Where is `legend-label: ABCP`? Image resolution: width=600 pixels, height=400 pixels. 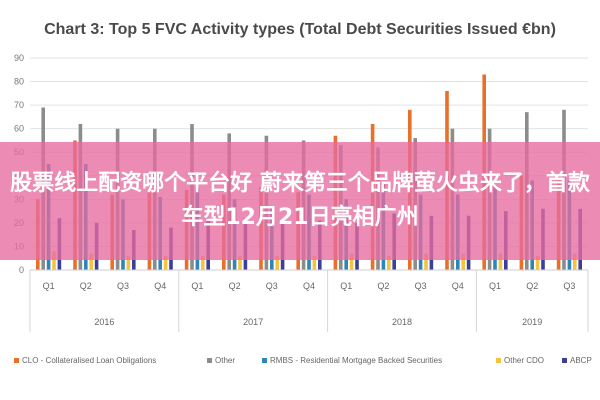
legend-label: ABCP is located at coordinates (581, 360).